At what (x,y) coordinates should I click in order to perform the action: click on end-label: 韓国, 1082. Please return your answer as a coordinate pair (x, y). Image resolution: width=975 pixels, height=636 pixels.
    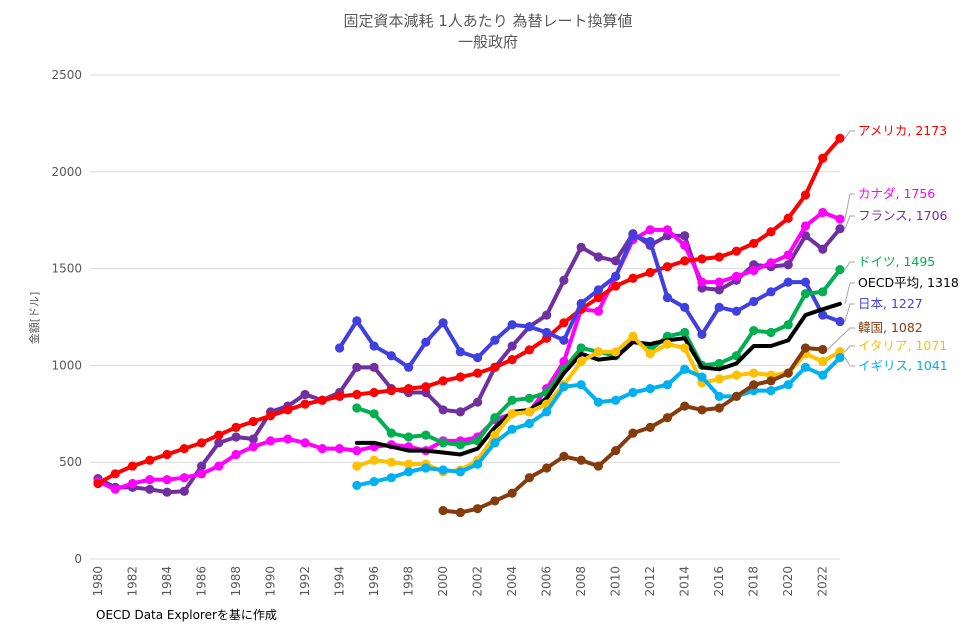
    Looking at the image, I should click on (890, 327).